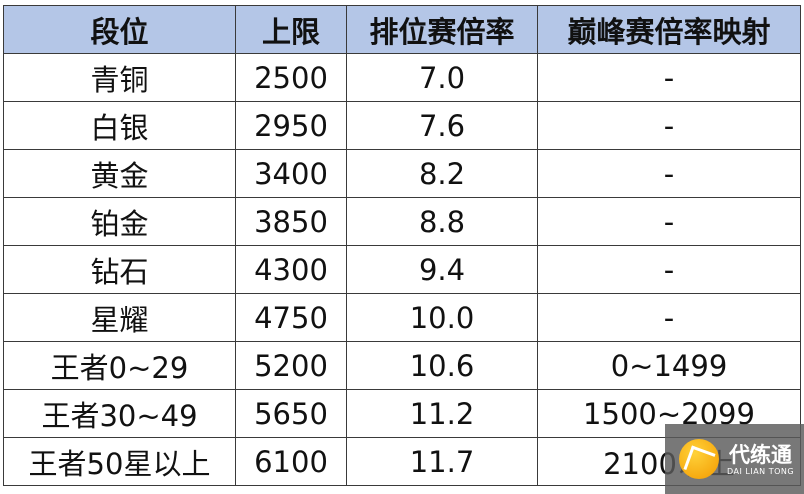  I want to click on watermark-en: DAI LIAN TONG, so click(761, 471).